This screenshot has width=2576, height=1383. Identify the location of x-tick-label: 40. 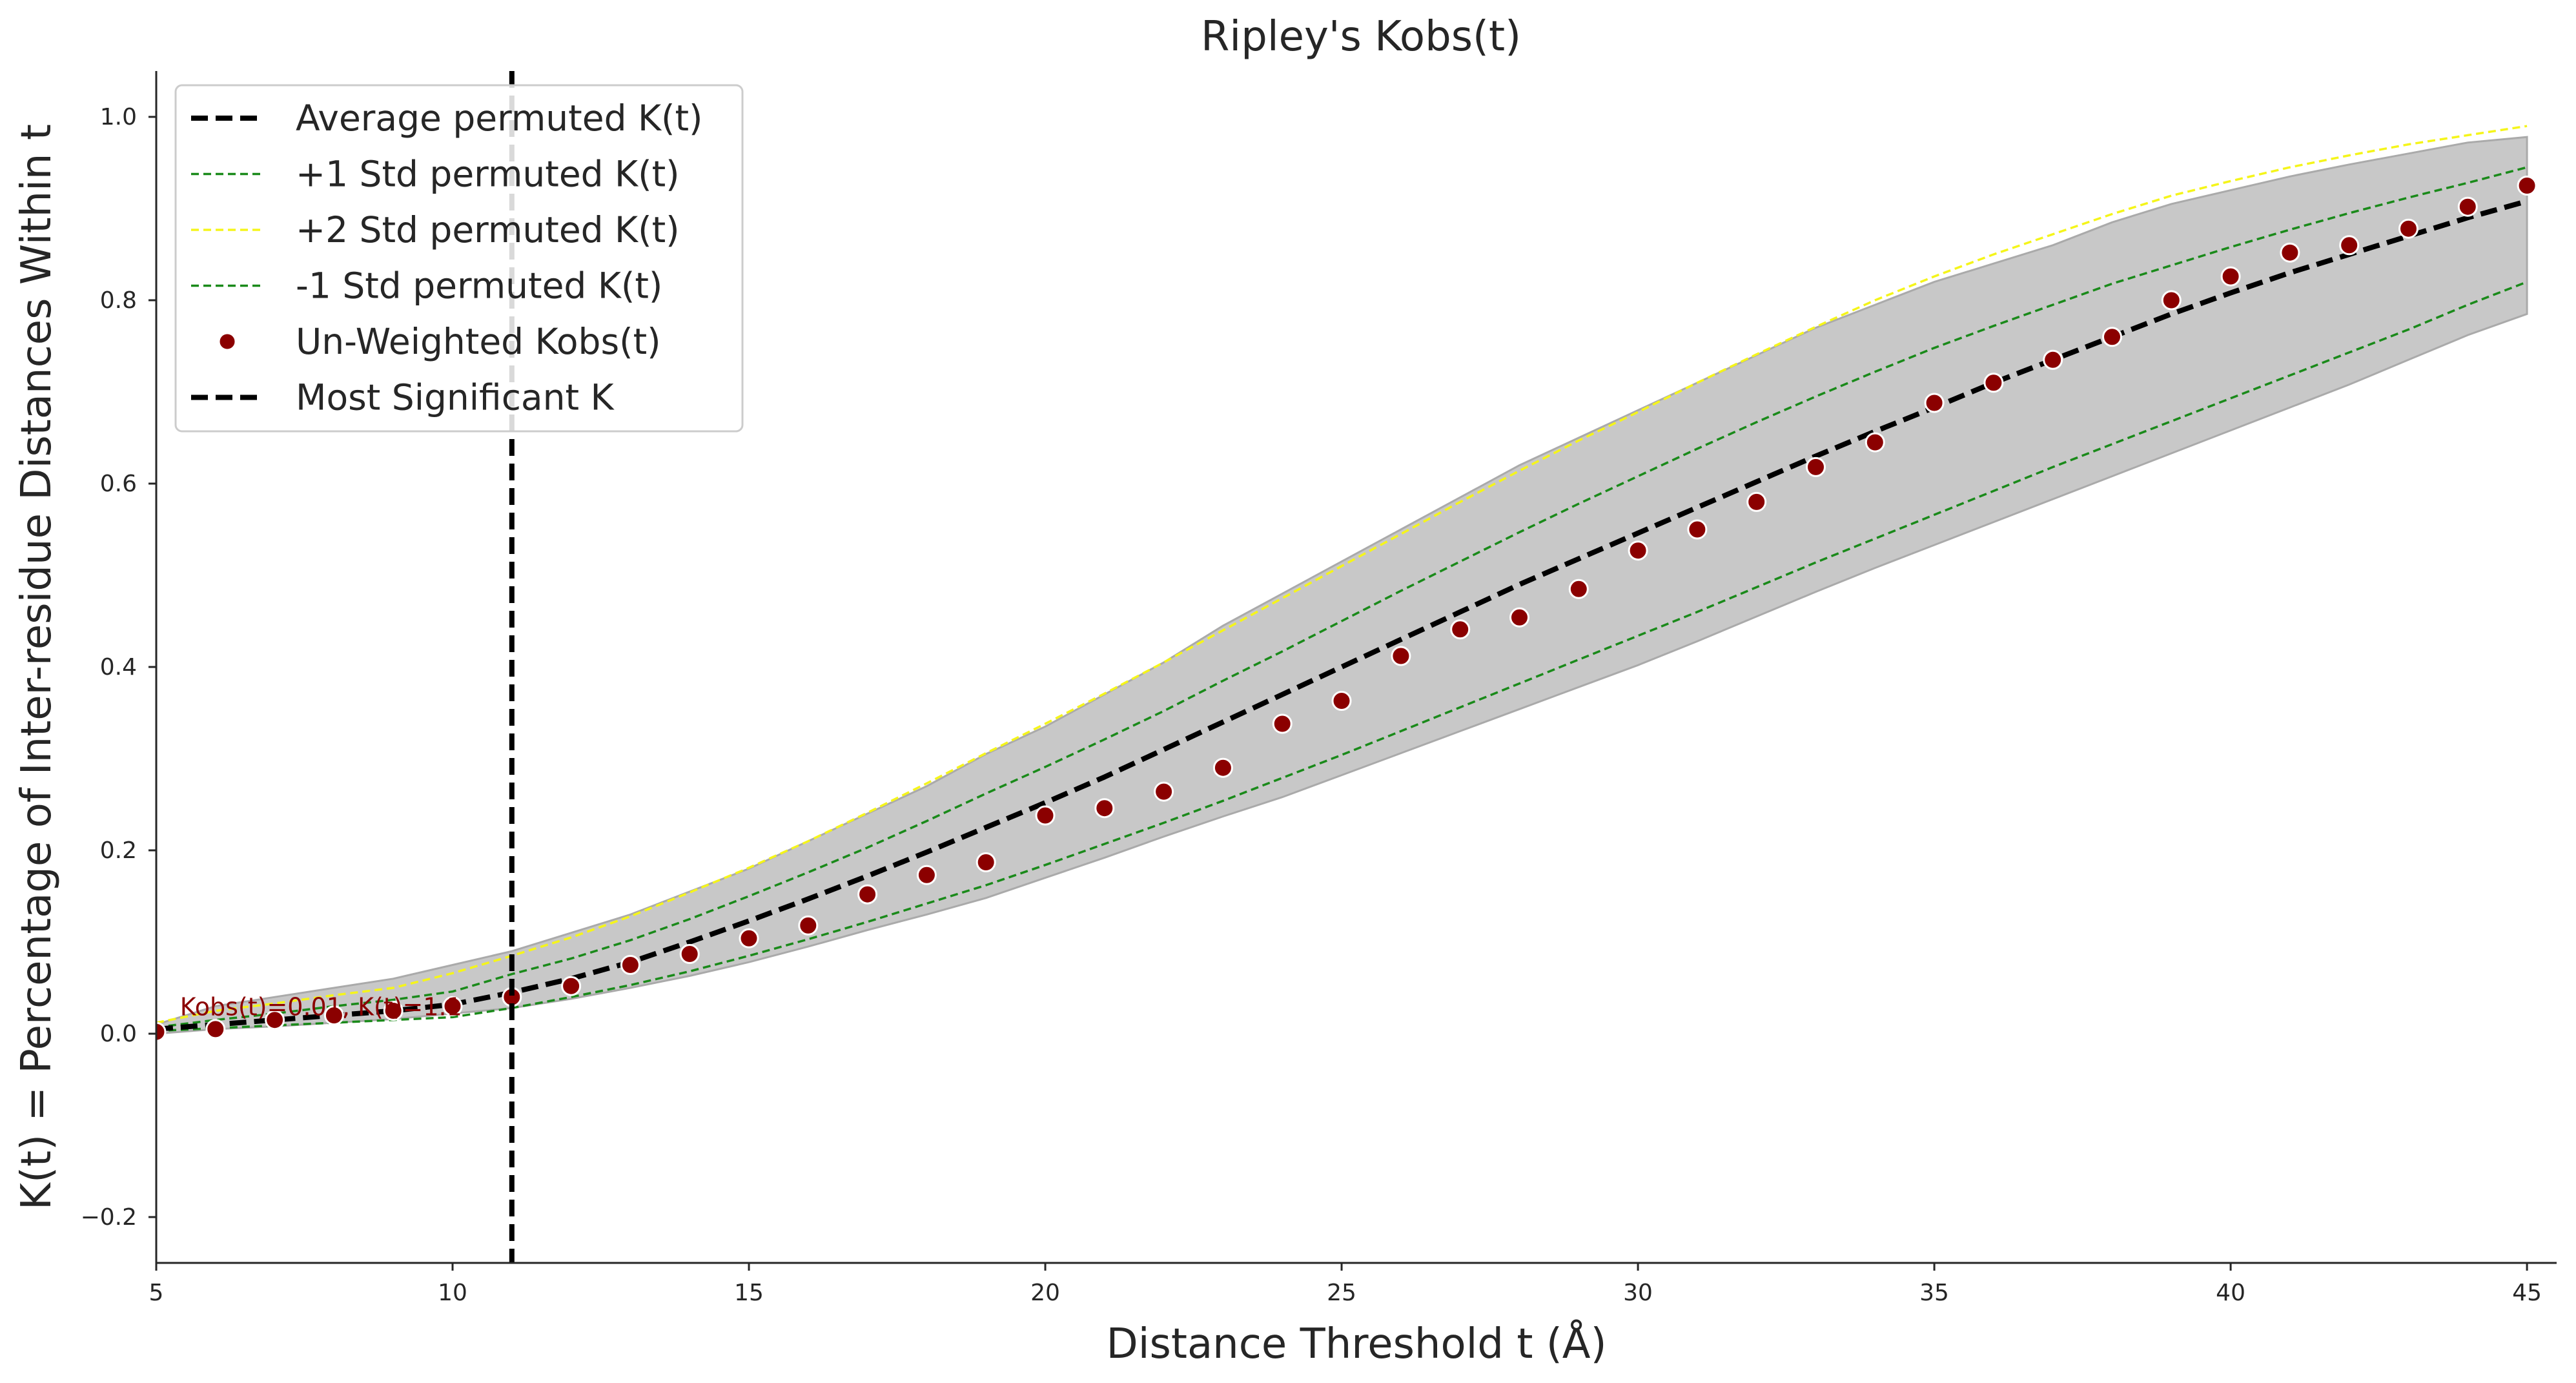
(2230, 1293).